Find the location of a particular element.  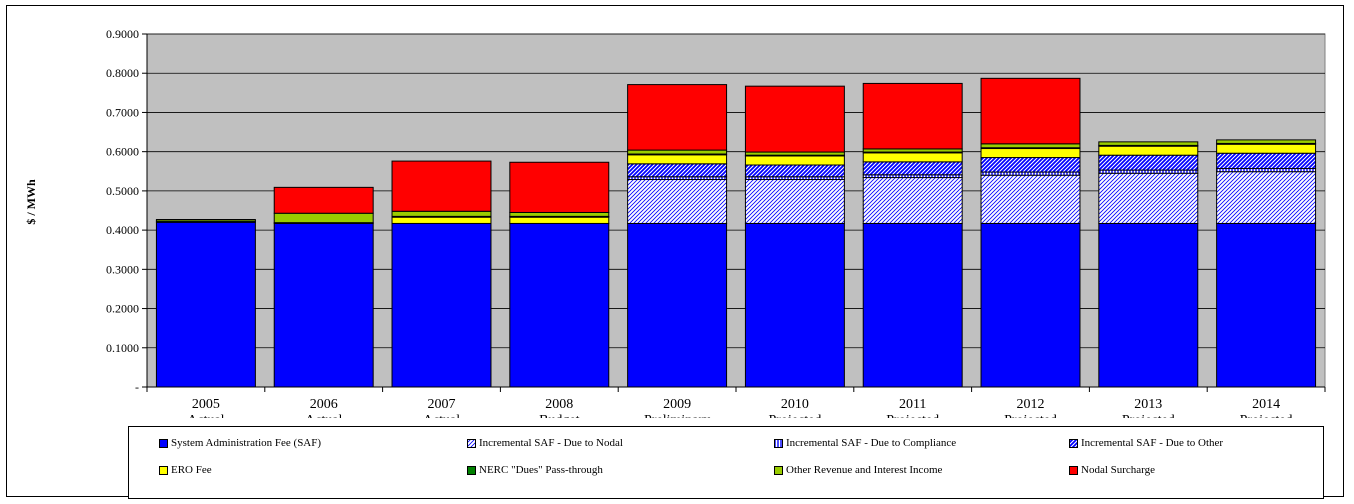

legend-label: Incremental SAF - Due to Compliance is located at coordinates (871, 443).